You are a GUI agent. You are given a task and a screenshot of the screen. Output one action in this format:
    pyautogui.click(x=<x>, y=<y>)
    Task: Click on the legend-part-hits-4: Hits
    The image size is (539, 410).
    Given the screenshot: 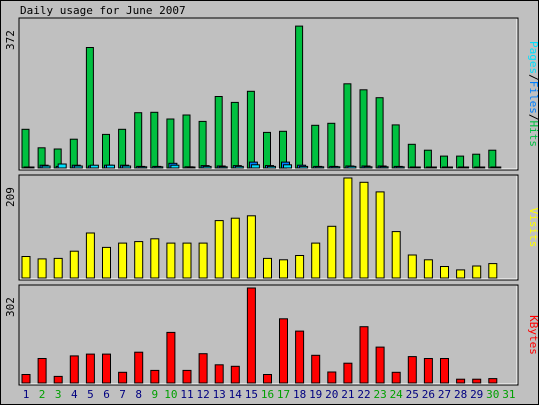 What is the action you would take?
    pyautogui.click(x=533, y=134)
    